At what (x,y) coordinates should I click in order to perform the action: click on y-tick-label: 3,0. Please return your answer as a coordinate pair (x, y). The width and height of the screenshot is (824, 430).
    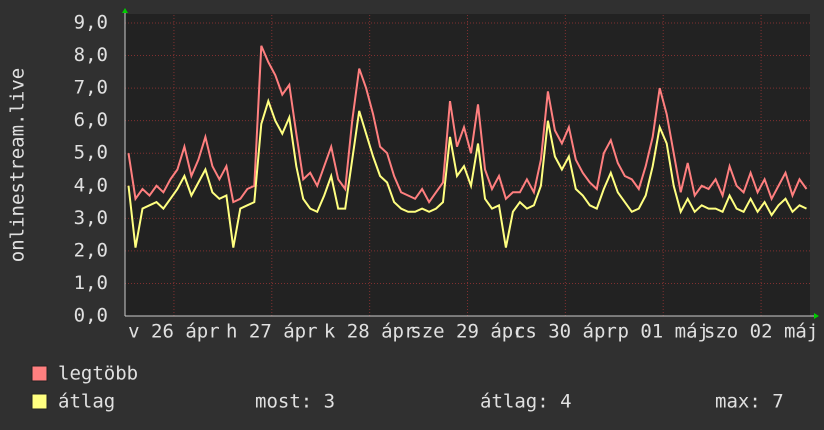
    Looking at the image, I should click on (91, 218).